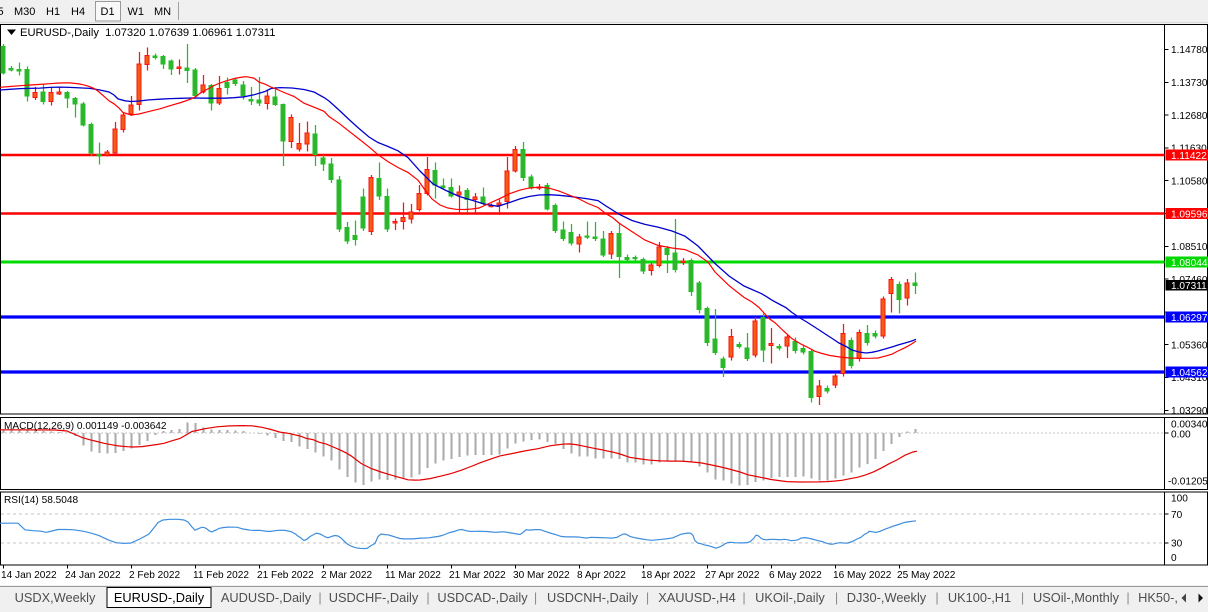 The width and height of the screenshot is (1208, 612). What do you see at coordinates (790, 597) in the screenshot?
I see `svg-text: UKOil-,Daily` at bounding box center [790, 597].